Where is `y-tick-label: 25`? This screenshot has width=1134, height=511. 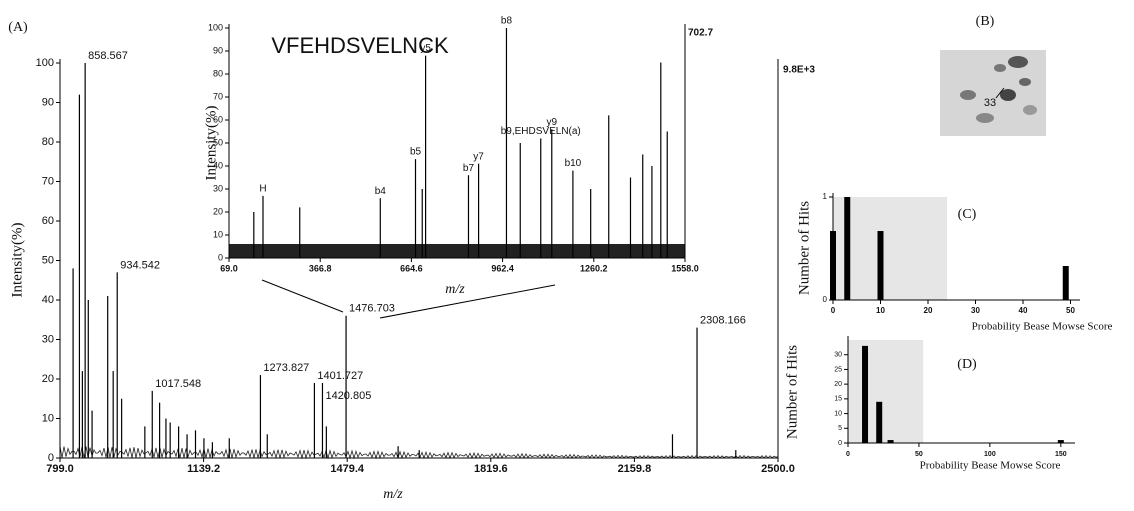
y-tick-label: 25 is located at coordinates (838, 369).